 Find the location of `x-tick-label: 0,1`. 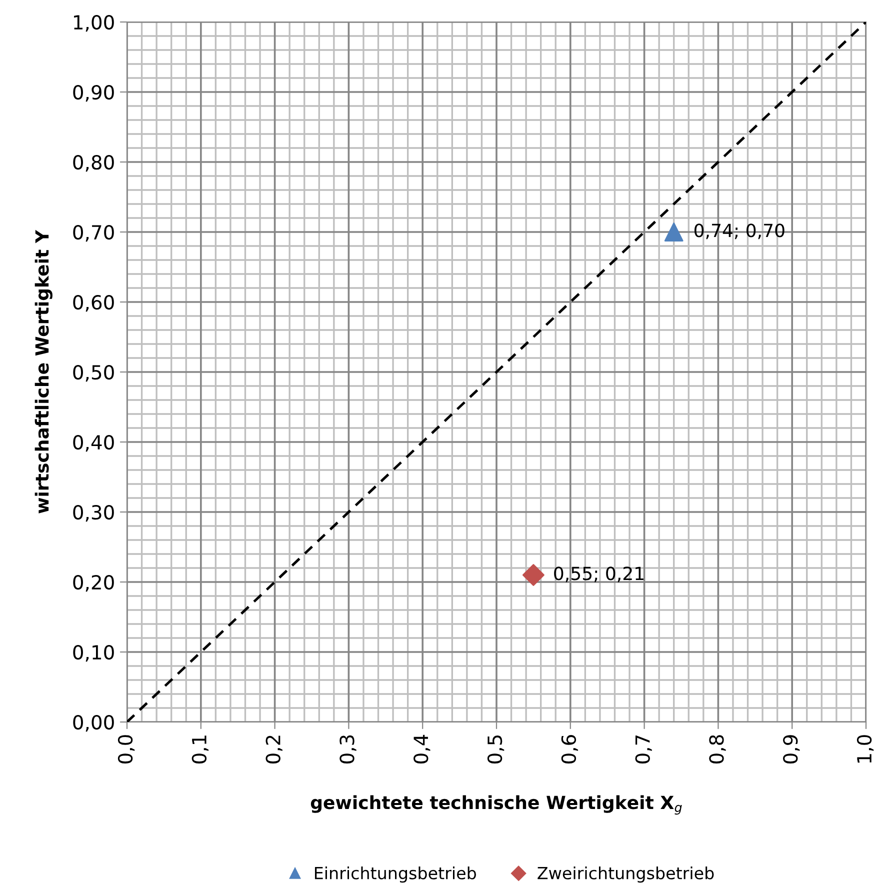

x-tick-label: 0,1 is located at coordinates (200, 750).